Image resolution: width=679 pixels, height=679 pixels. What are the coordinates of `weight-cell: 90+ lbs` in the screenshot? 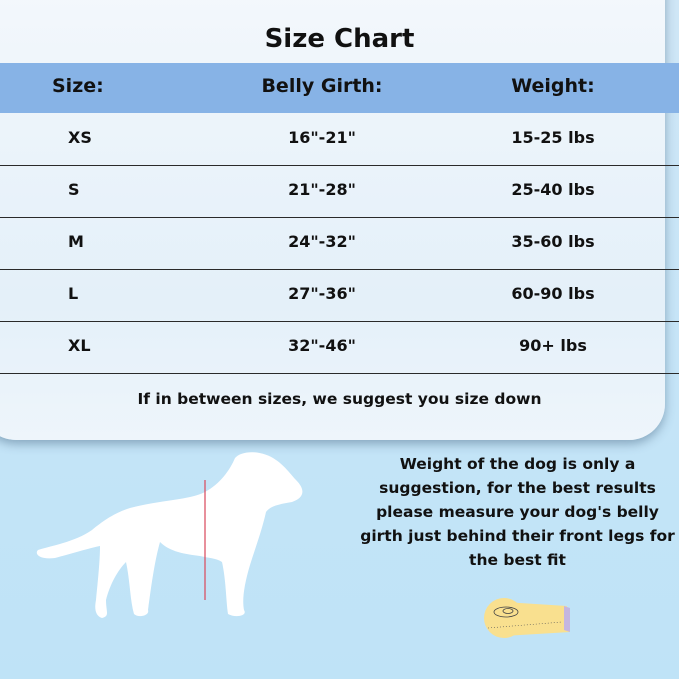 It's located at (553, 345).